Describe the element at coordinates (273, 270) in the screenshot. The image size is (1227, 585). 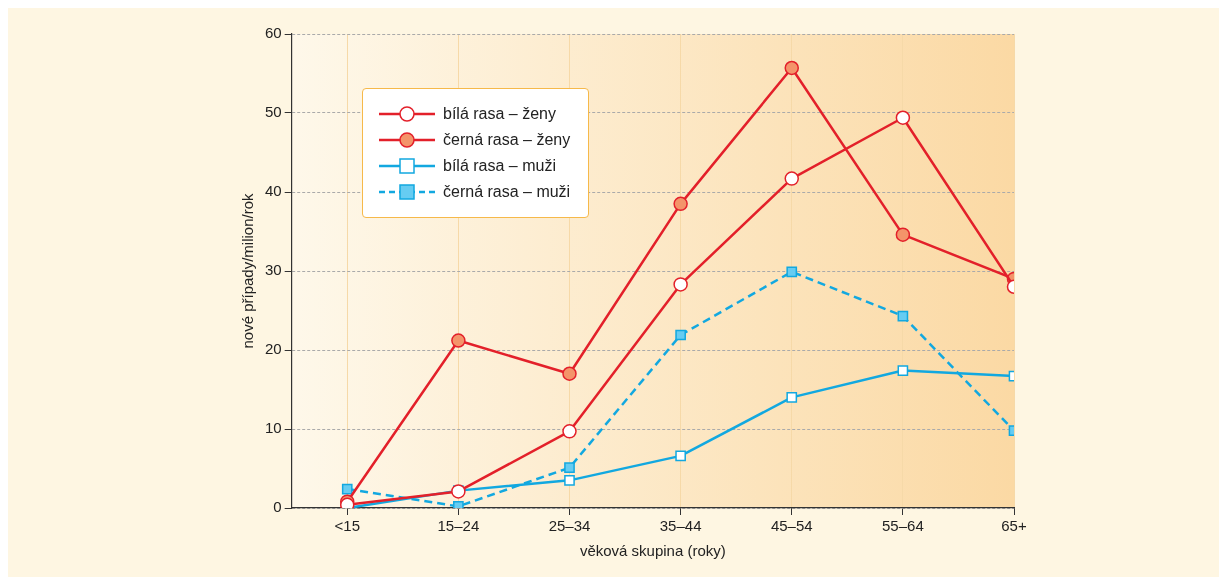
I see `y-tick-label: 30` at that location.